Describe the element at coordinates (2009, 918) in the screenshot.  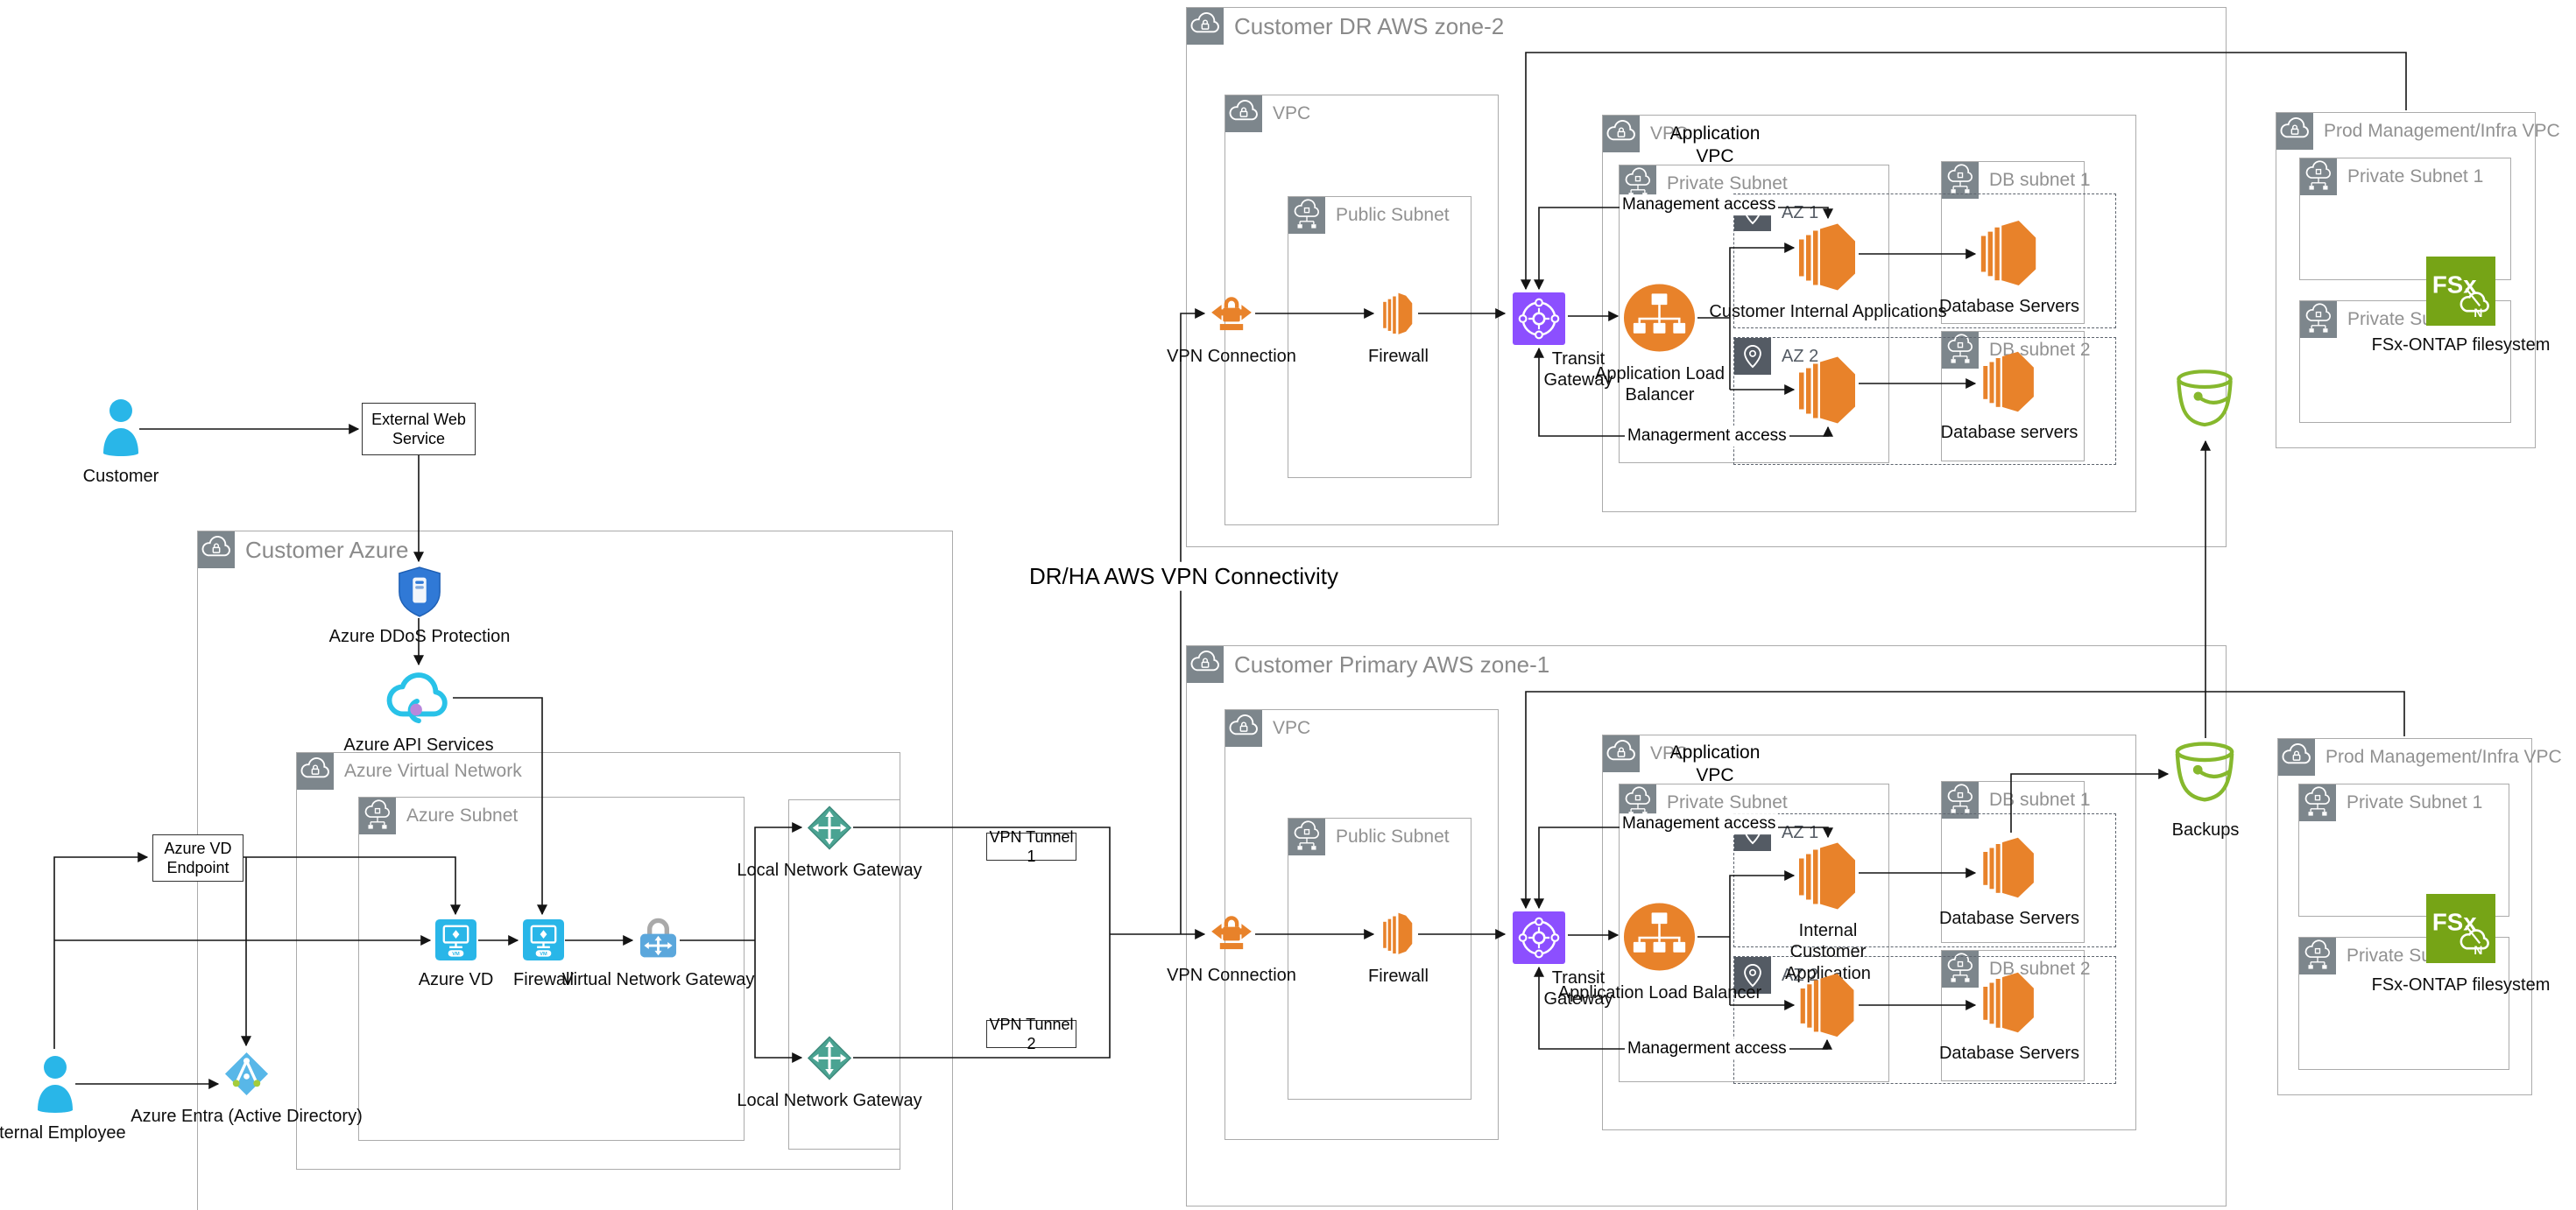
I see `p-db1-ec2-node-label: Database Servers` at that location.